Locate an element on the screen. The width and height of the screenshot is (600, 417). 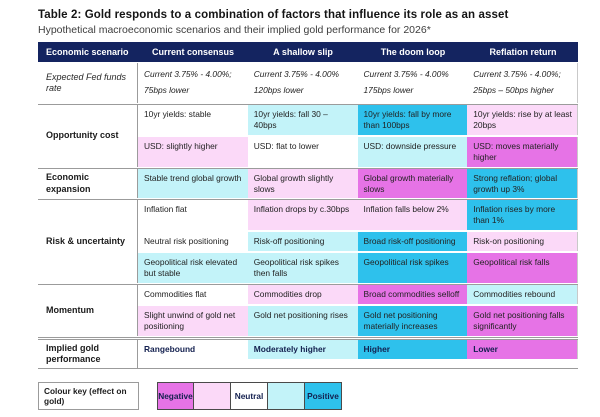
column-header-shallow-slip: A shallow slip is located at coordinates (303, 52).